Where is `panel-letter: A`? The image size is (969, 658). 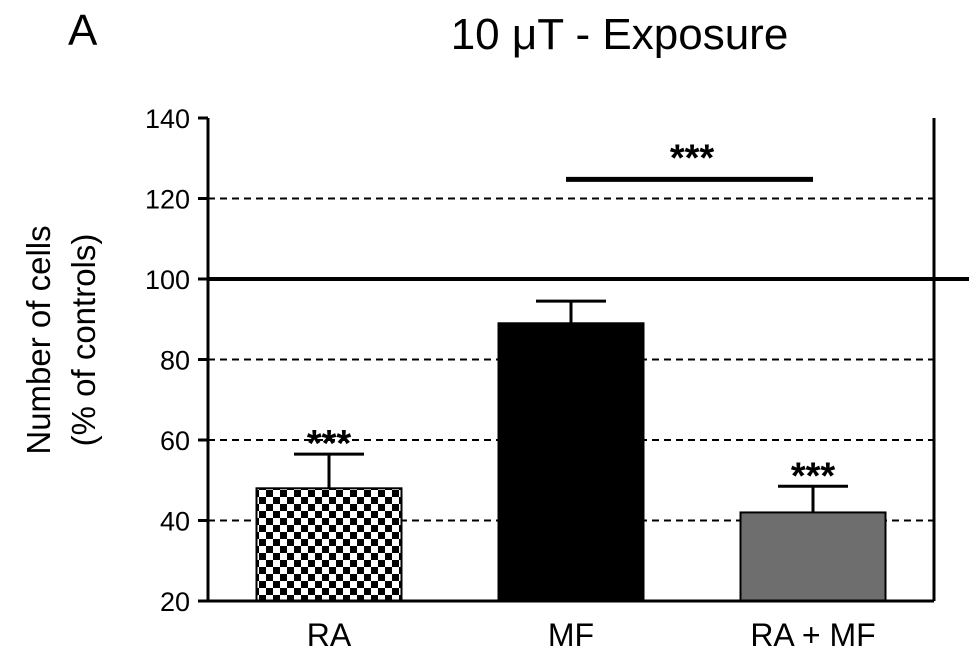
panel-letter: A is located at coordinates (83, 30).